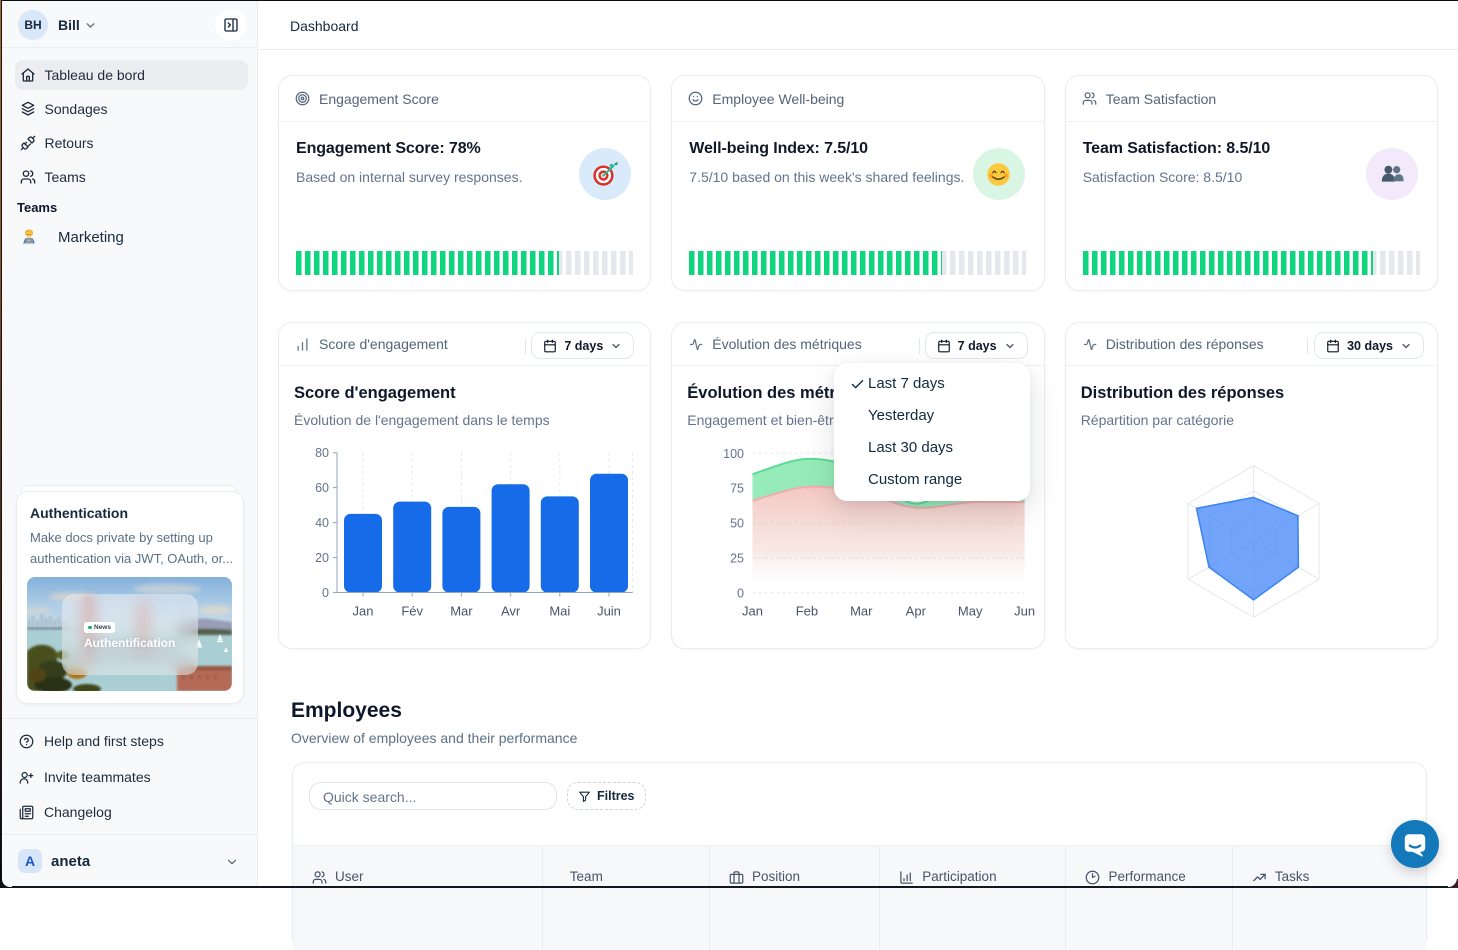 Image resolution: width=1458 pixels, height=950 pixels. What do you see at coordinates (511, 611) in the screenshot?
I see `svg-text: Avr` at bounding box center [511, 611].